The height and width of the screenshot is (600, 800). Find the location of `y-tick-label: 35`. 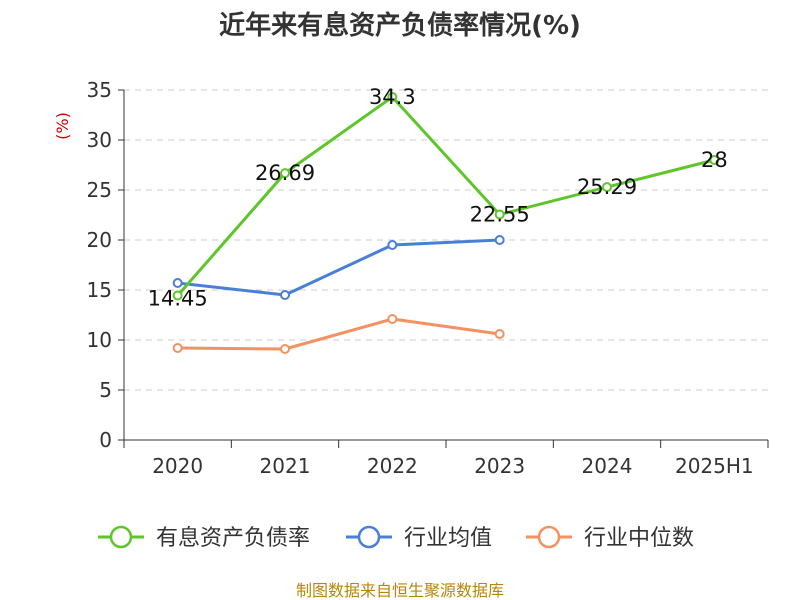

y-tick-label: 35 is located at coordinates (99, 90).